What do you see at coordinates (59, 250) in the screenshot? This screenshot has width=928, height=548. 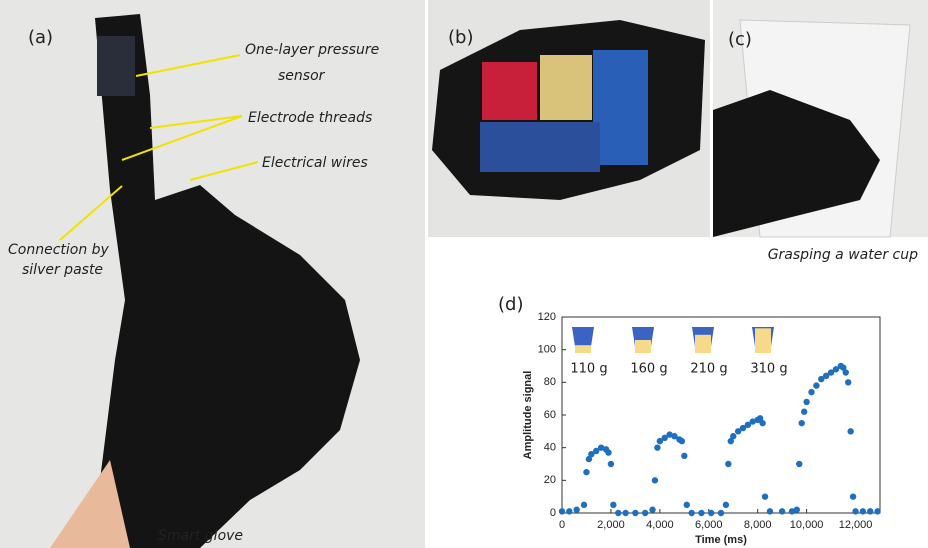 I see `callout: Connection by` at bounding box center [59, 250].